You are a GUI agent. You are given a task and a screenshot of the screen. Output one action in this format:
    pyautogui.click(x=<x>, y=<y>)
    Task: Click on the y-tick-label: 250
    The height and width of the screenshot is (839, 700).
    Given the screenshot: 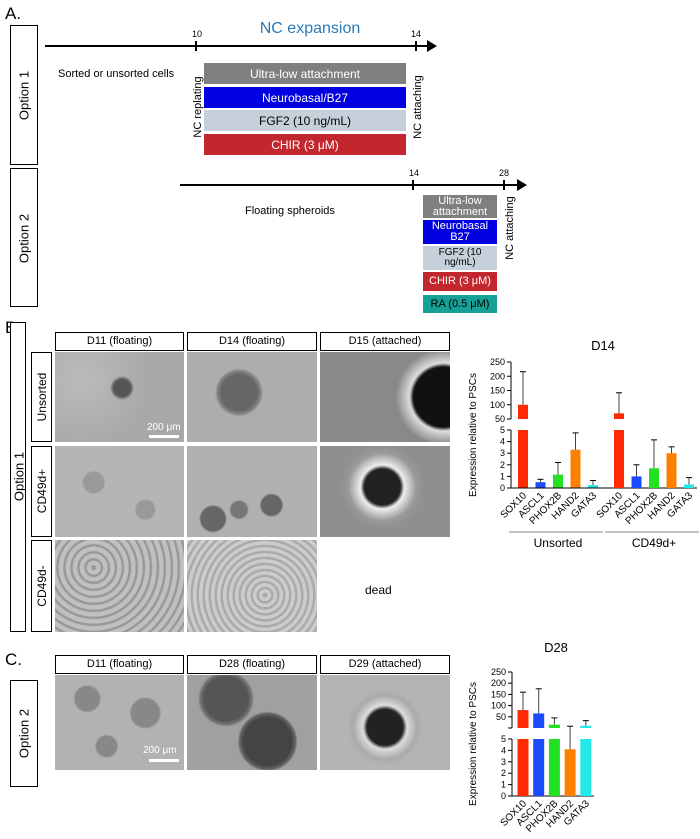 What is the action you would take?
    pyautogui.click(x=498, y=672)
    